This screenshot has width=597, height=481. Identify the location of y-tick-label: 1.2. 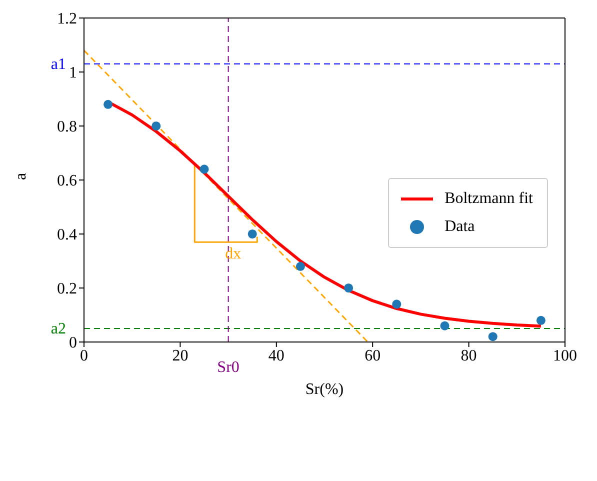
(67, 19).